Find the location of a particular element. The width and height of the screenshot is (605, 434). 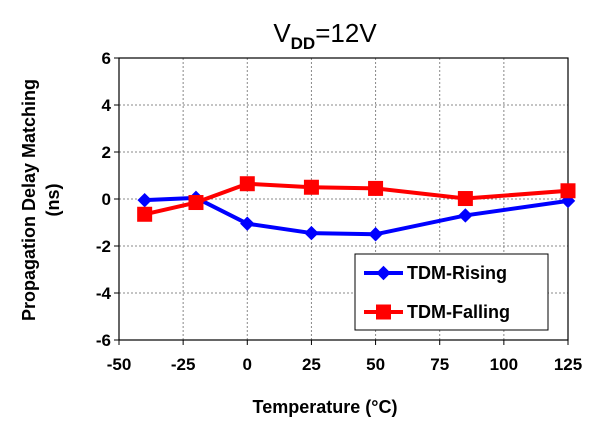

x-tick-label: -25 is located at coordinates (183, 364).